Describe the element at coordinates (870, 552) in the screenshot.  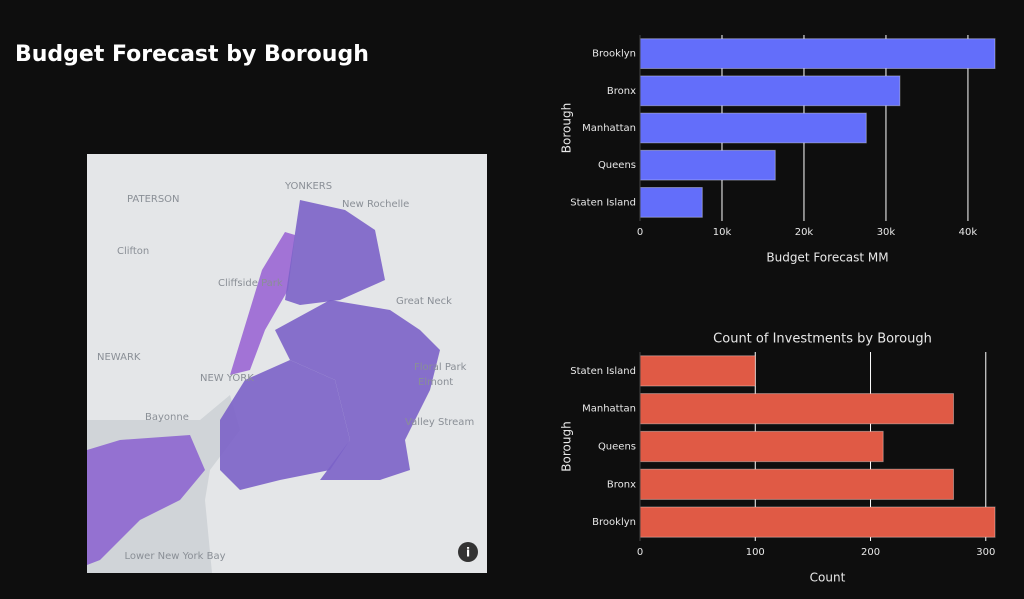
I see `x-tick-label: 200` at that location.